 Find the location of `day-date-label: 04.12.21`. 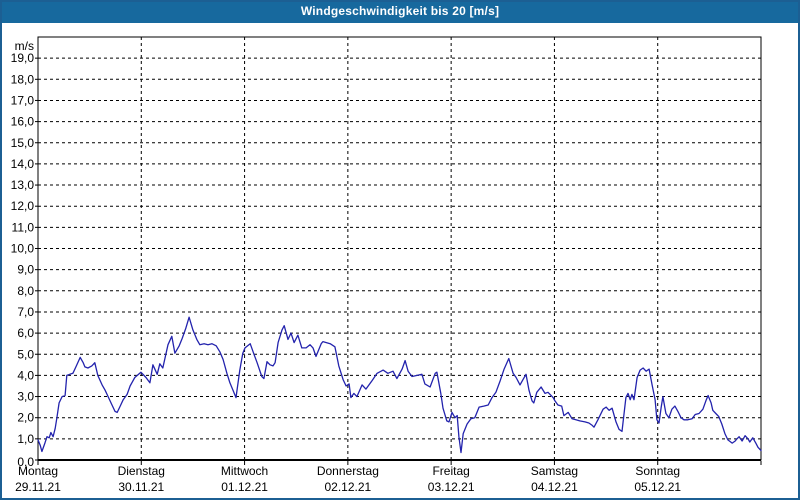

day-date-label: 04.12.21 is located at coordinates (554, 487).